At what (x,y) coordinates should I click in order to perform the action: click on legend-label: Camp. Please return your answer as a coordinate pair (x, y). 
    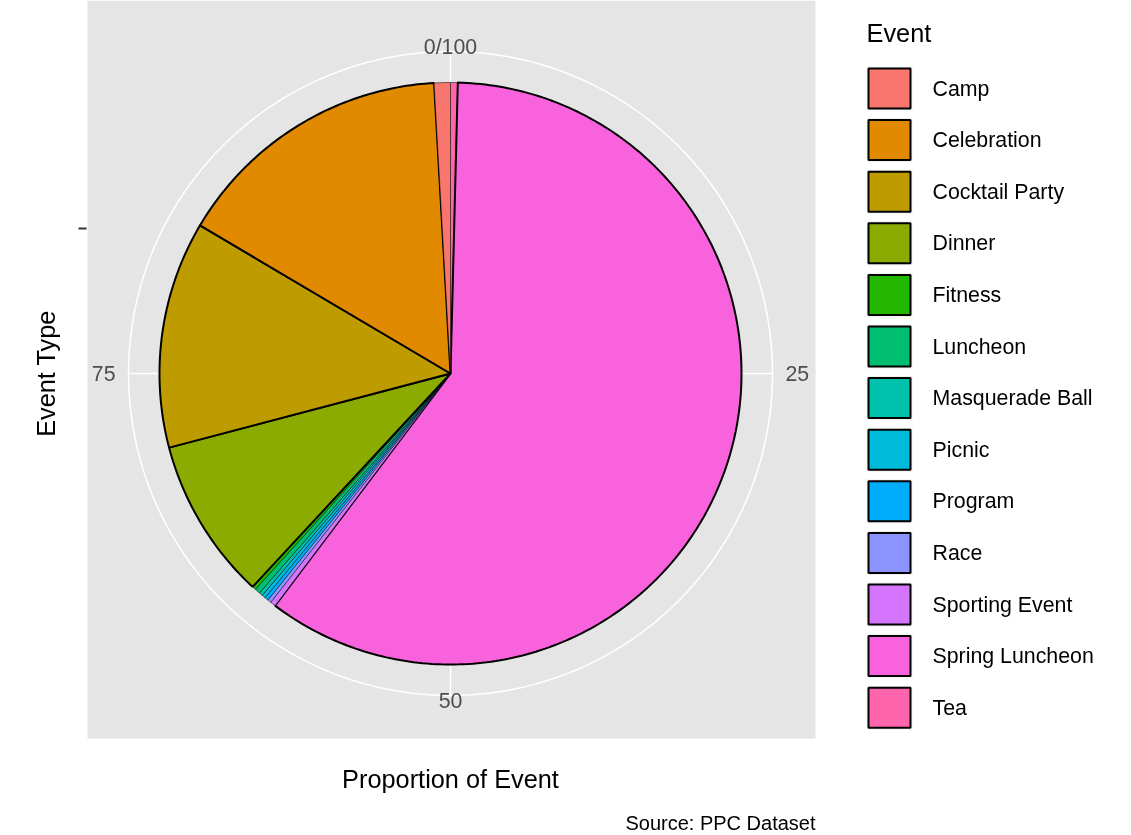
    Looking at the image, I should click on (961, 88).